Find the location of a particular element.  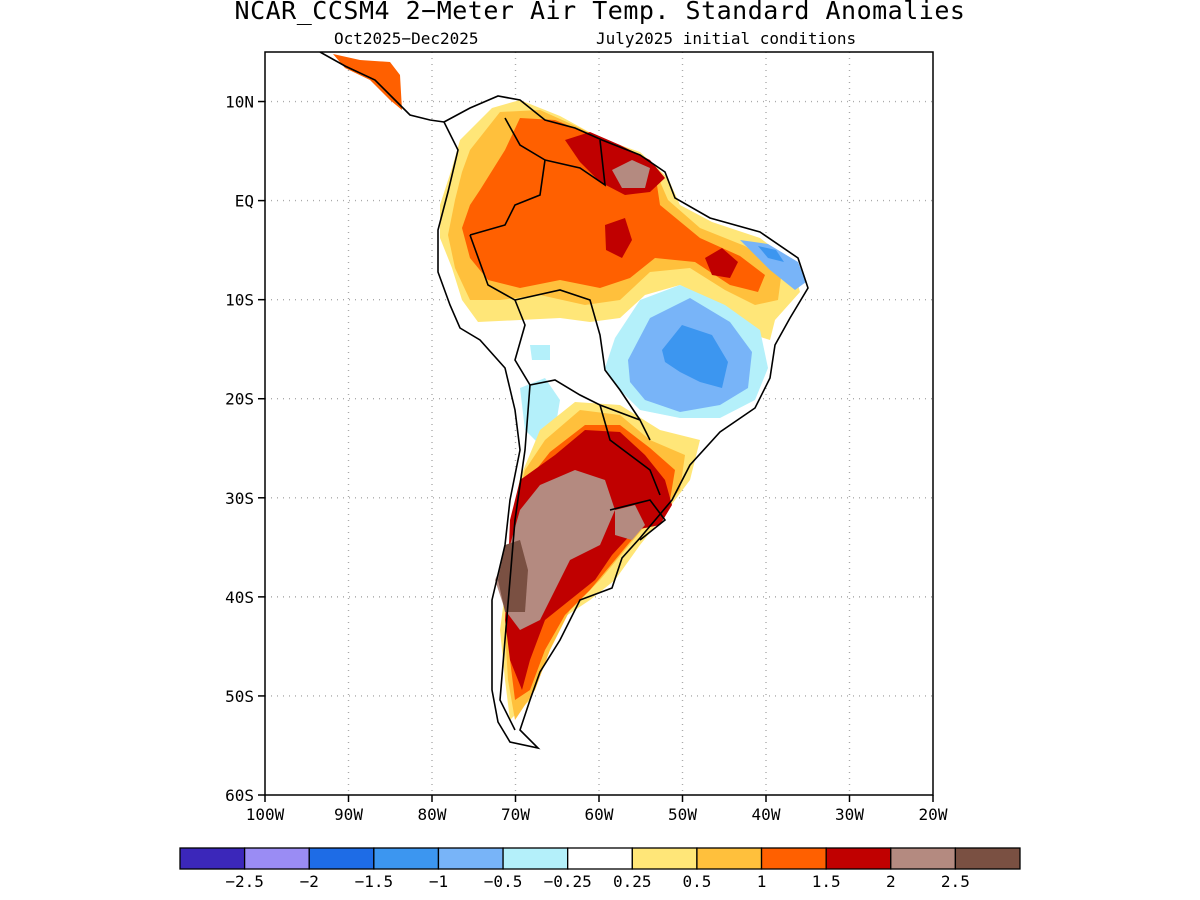

anomaly-neg0.5-ne-coast is located at coordinates (773, 265).